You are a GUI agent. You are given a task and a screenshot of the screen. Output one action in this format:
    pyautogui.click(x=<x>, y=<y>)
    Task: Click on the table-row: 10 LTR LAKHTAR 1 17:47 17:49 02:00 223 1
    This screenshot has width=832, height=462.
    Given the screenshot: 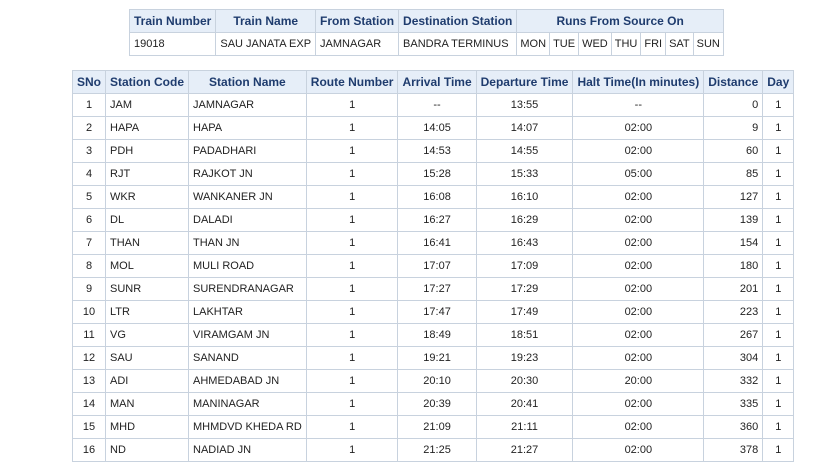 What is the action you would take?
    pyautogui.click(x=433, y=312)
    